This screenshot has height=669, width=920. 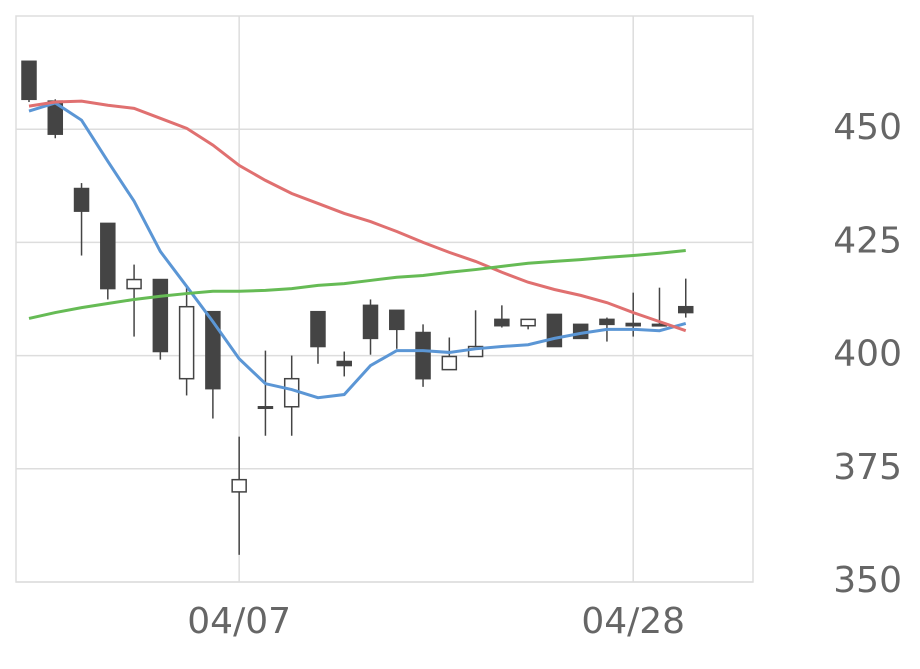 What do you see at coordinates (867, 354) in the screenshot?
I see `y-tick-label: 400` at bounding box center [867, 354].